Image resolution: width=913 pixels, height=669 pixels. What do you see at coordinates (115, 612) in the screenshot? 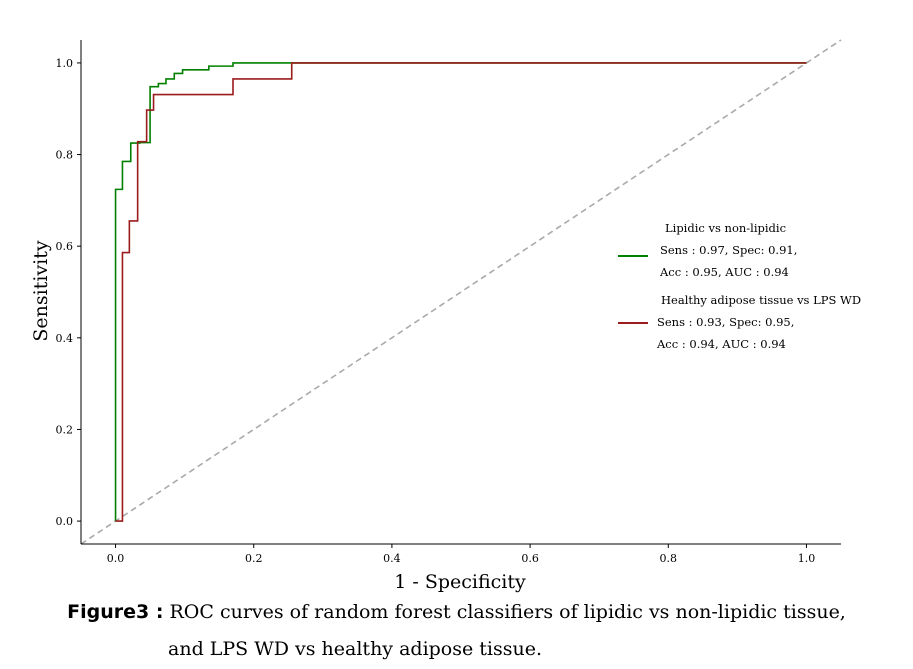
I see `figure-label: Figure3 :` at bounding box center [115, 612].